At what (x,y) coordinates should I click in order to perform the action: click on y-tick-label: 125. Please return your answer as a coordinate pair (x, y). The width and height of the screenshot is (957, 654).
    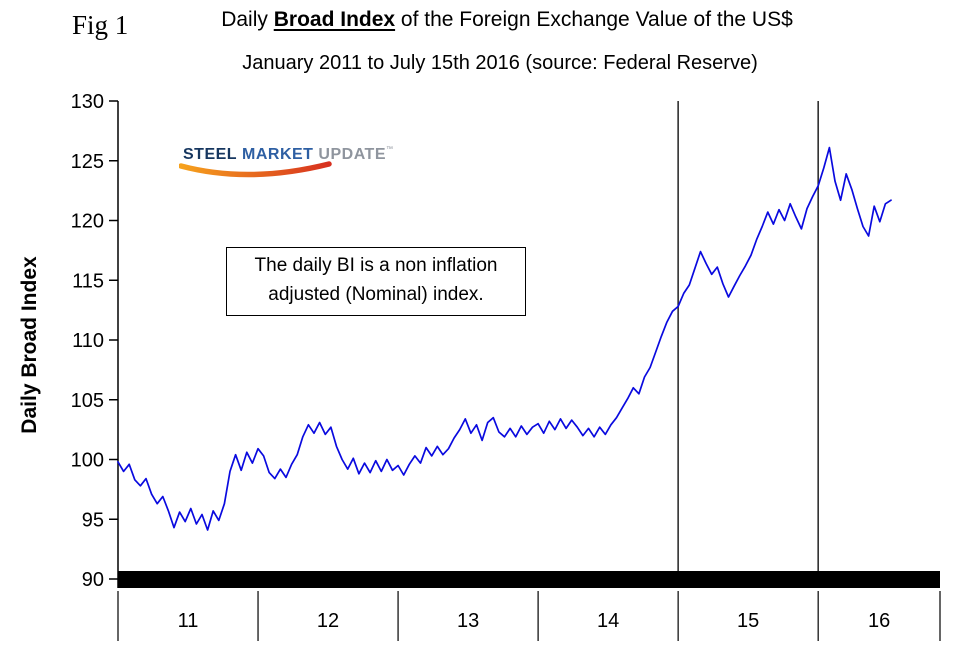
    Looking at the image, I should click on (87, 162).